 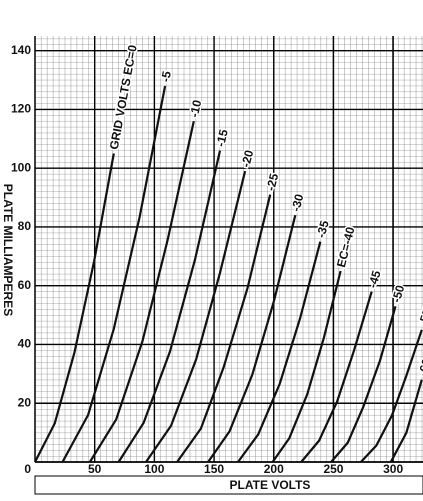 What do you see at coordinates (298, 202) in the screenshot?
I see `curve-label: -30` at bounding box center [298, 202].